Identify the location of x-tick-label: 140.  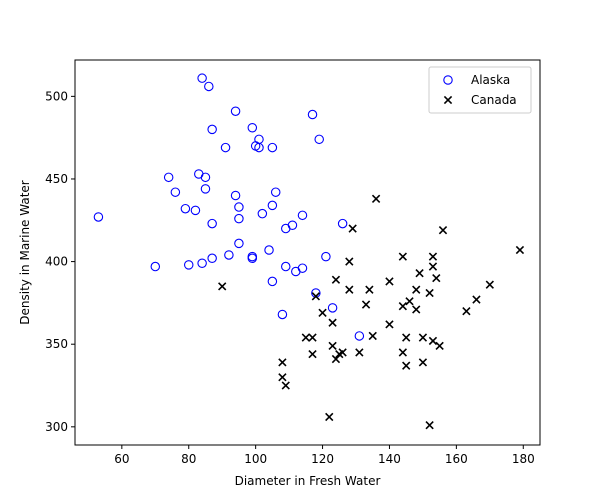
(389, 459).